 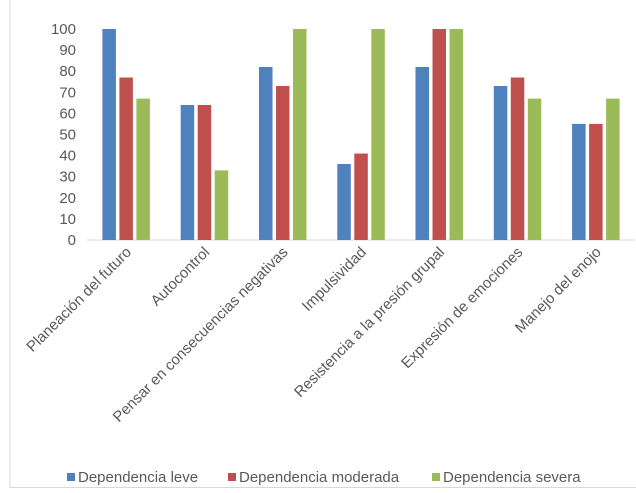 What do you see at coordinates (558, 290) in the screenshot?
I see `x-category-label: Manejo del enojo` at bounding box center [558, 290].